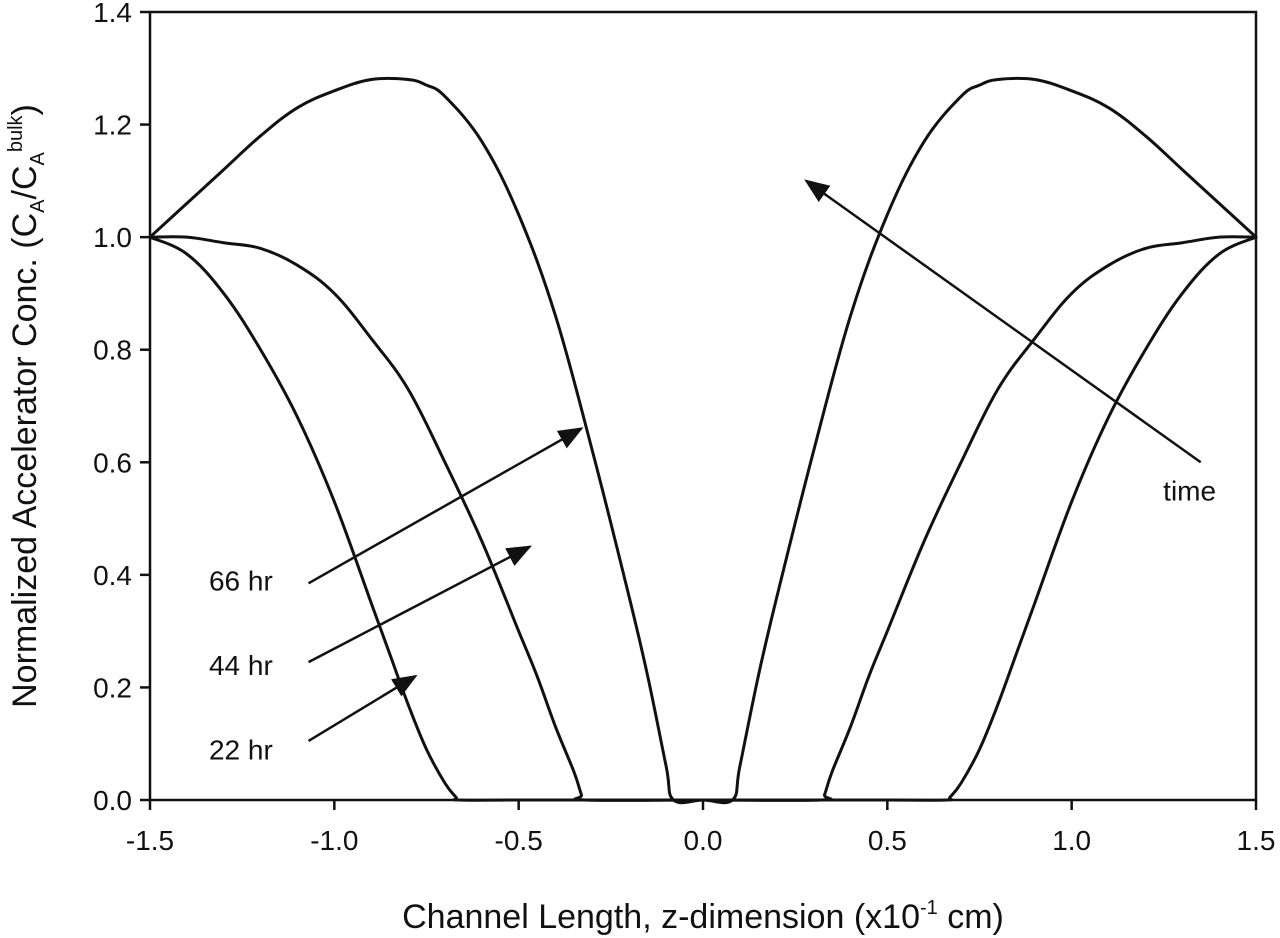 Image resolution: width=1280 pixels, height=938 pixels. I want to click on y-tick-label: 1.2, so click(112, 125).